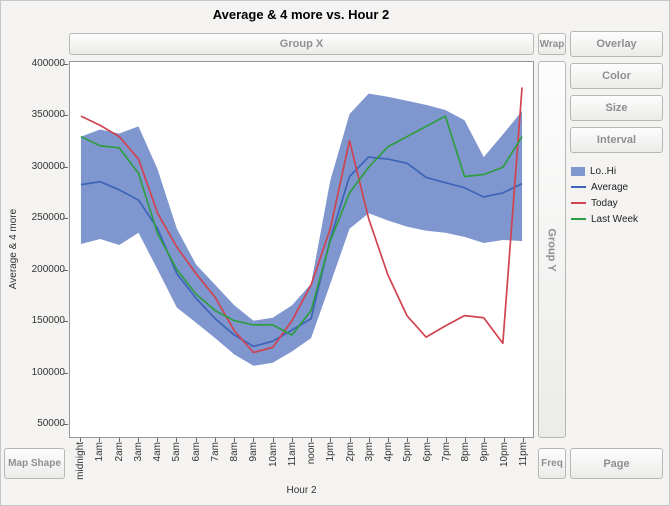  I want to click on page-zone-label: Page, so click(616, 463).